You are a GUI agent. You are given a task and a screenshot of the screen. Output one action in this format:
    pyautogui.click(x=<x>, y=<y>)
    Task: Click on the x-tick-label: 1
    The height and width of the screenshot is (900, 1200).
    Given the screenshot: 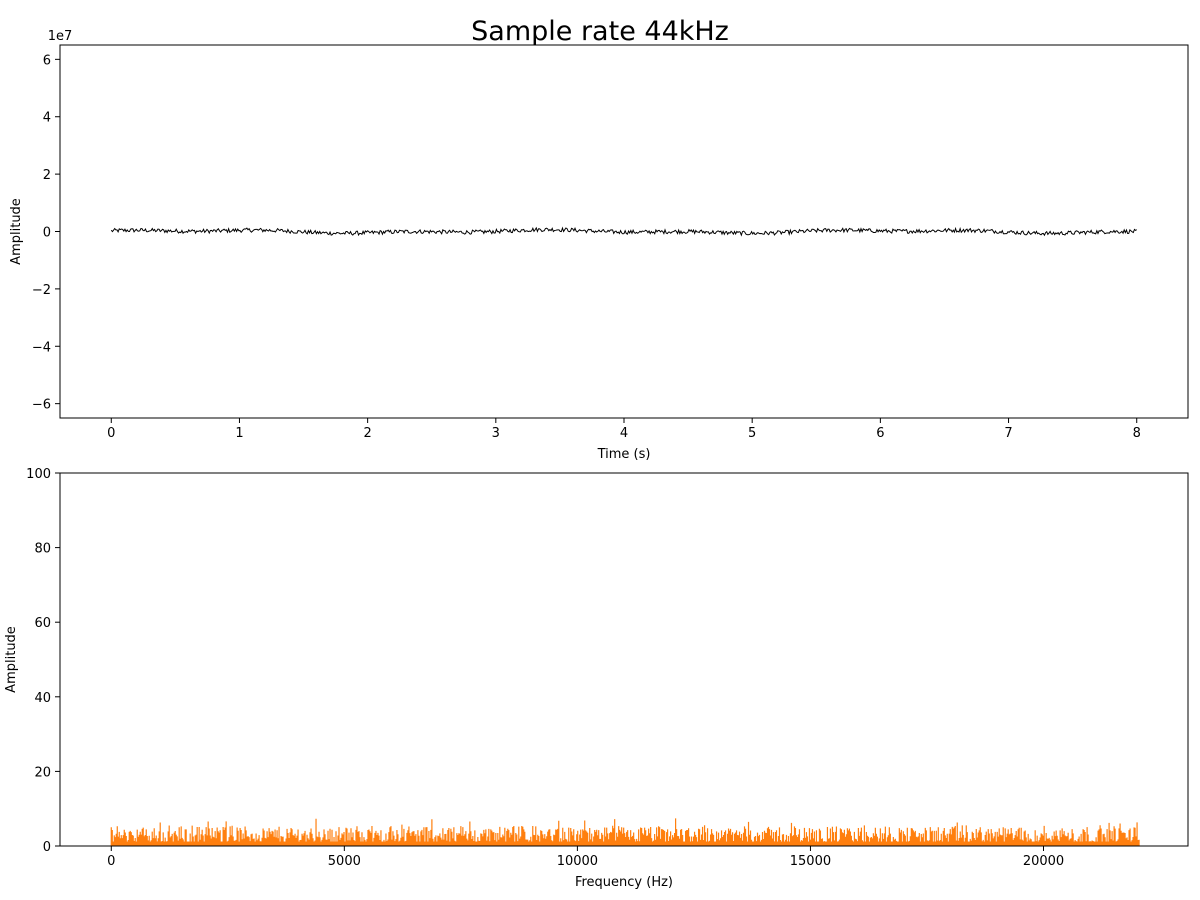 What is the action you would take?
    pyautogui.click(x=239, y=433)
    